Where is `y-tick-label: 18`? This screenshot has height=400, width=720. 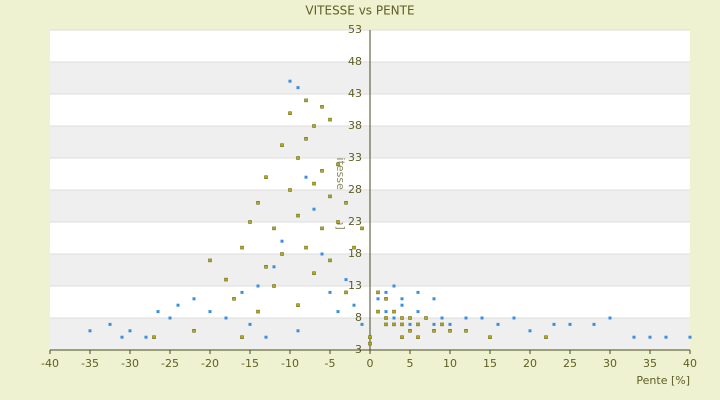
y-tick-label: 18 is located at coordinates (355, 253).